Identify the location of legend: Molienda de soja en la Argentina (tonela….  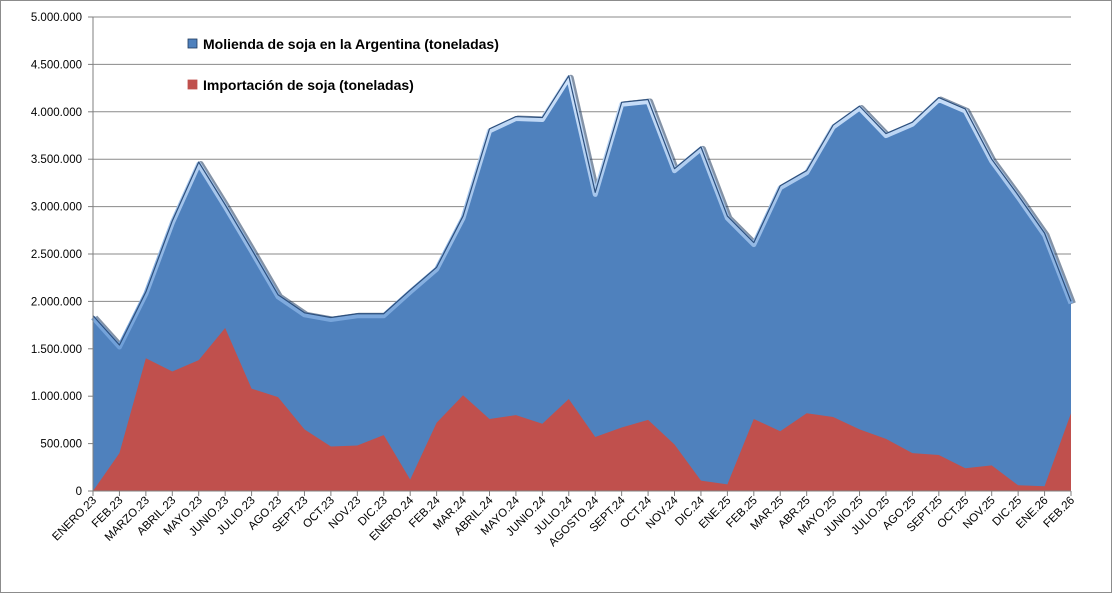
(343, 64).